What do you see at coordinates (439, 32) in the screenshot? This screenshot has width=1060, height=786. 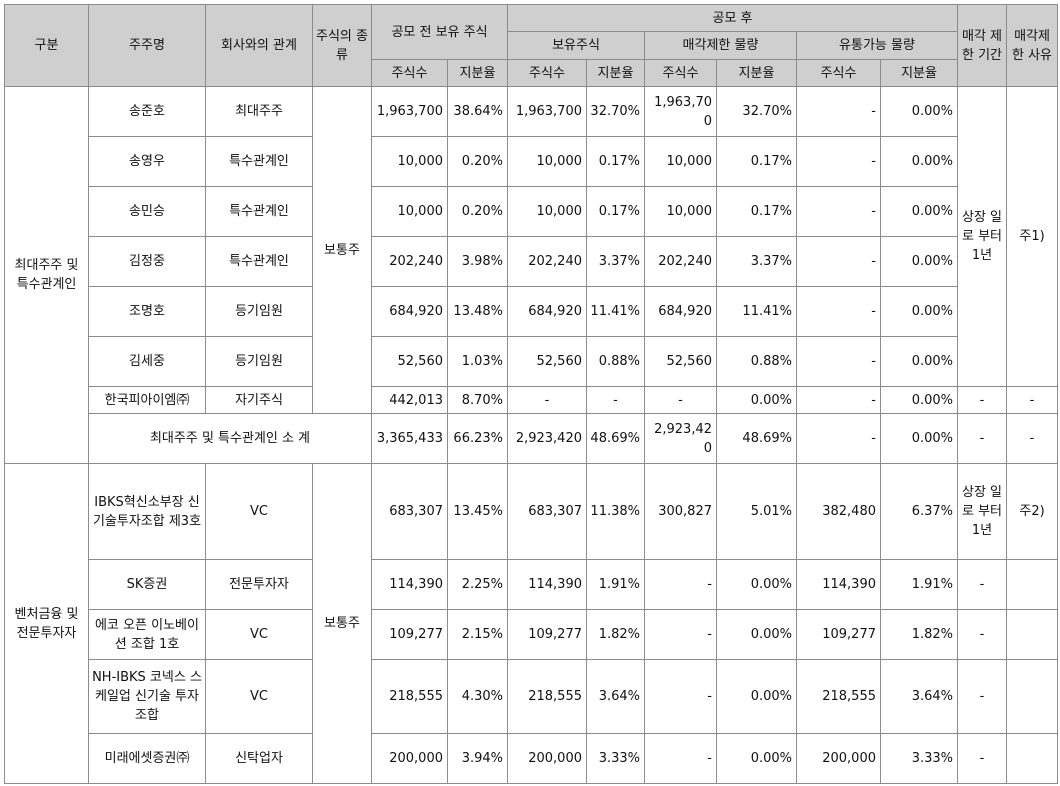 I see `header-pre-ipo: 공모 전 보유 주식` at bounding box center [439, 32].